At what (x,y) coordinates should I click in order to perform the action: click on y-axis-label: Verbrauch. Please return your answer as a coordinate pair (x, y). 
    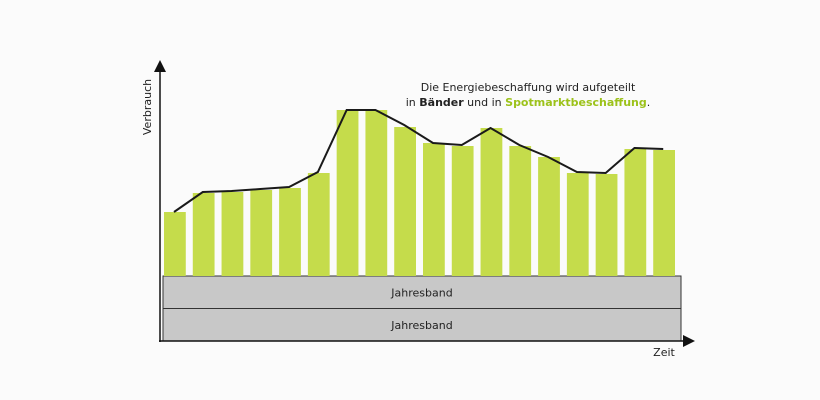
    Looking at the image, I should click on (147, 107).